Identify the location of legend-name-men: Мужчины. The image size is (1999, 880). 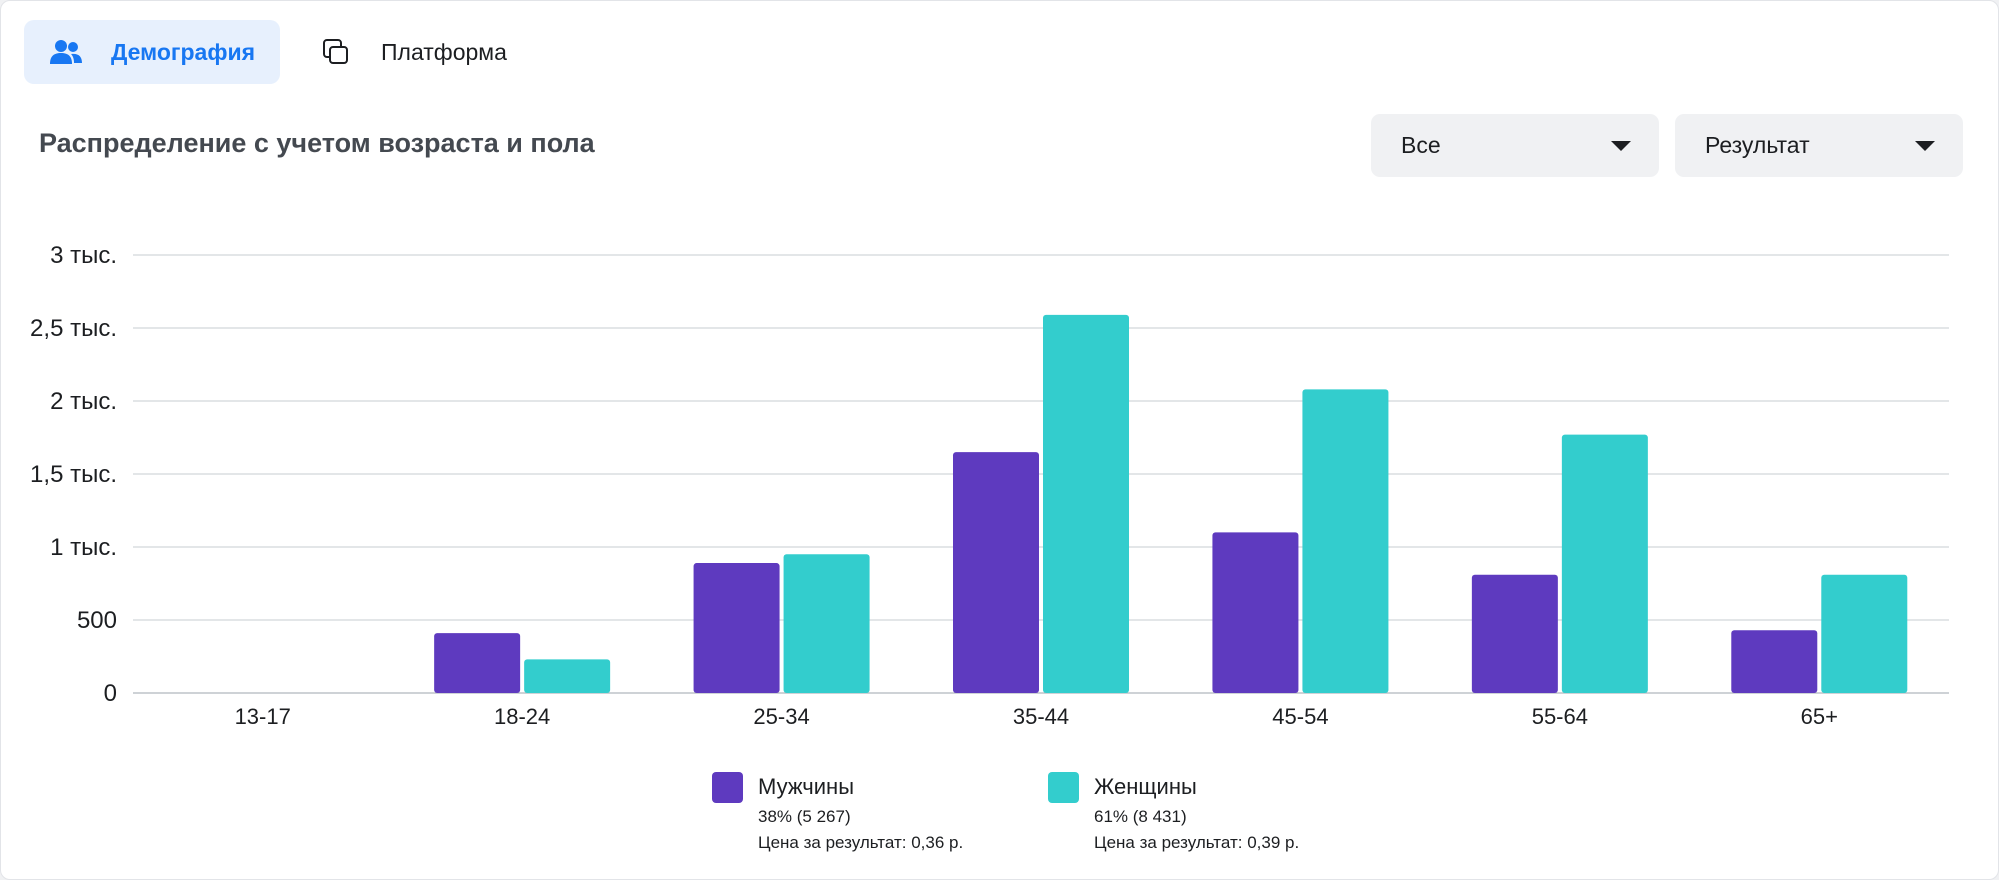
(806, 786).